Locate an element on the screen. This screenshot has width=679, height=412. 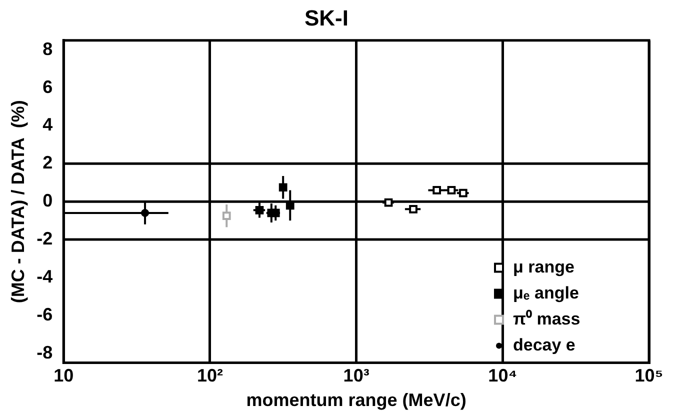
y-tick-label: 8 is located at coordinates (47, 48).